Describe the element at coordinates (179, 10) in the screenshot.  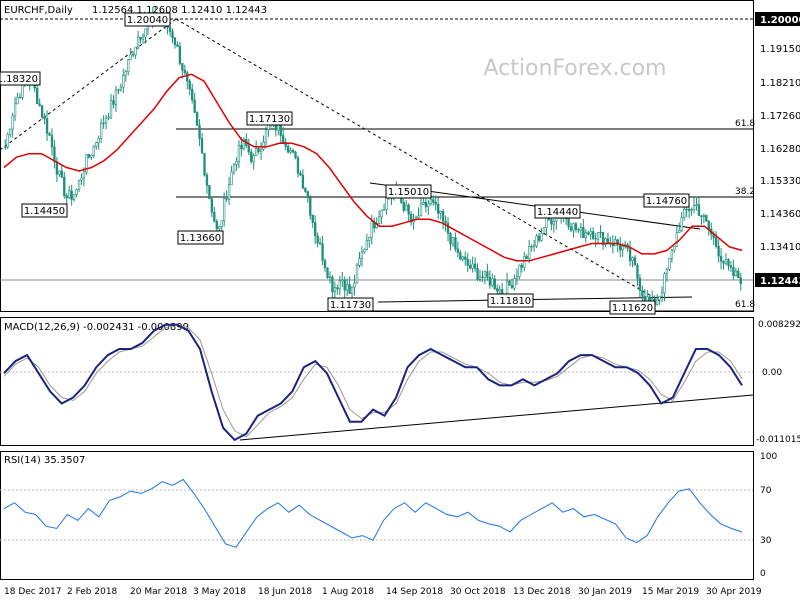
I see `ohlc-readout: 1.12564 1.12608 1.12410 1.12443` at that location.